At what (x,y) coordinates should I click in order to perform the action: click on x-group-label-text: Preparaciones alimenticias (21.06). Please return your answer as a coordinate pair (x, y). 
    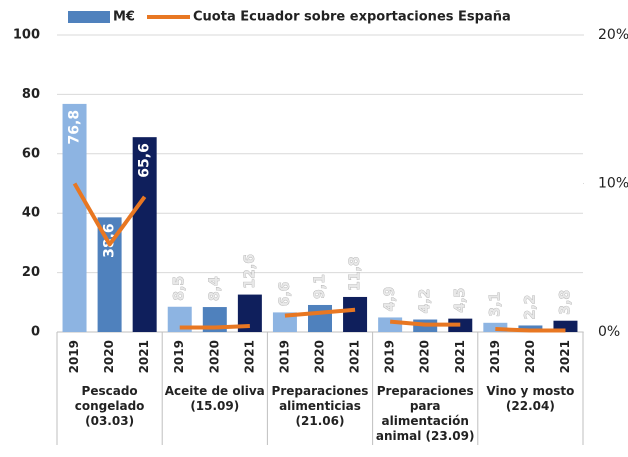
    Looking at the image, I should click on (320, 406).